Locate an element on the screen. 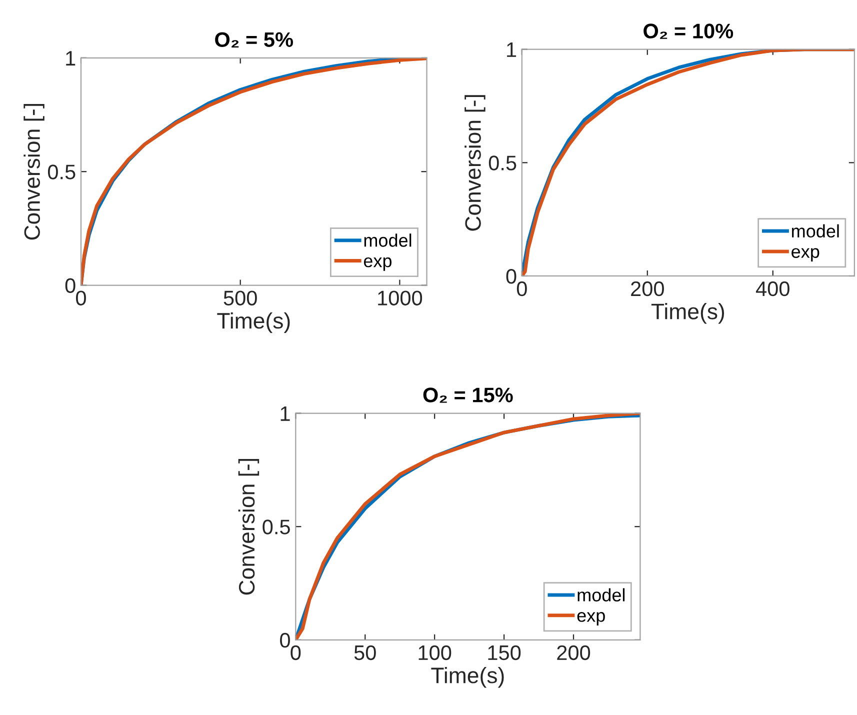 The image size is (857, 715). chart-title: O₂ = 5% is located at coordinates (254, 40).